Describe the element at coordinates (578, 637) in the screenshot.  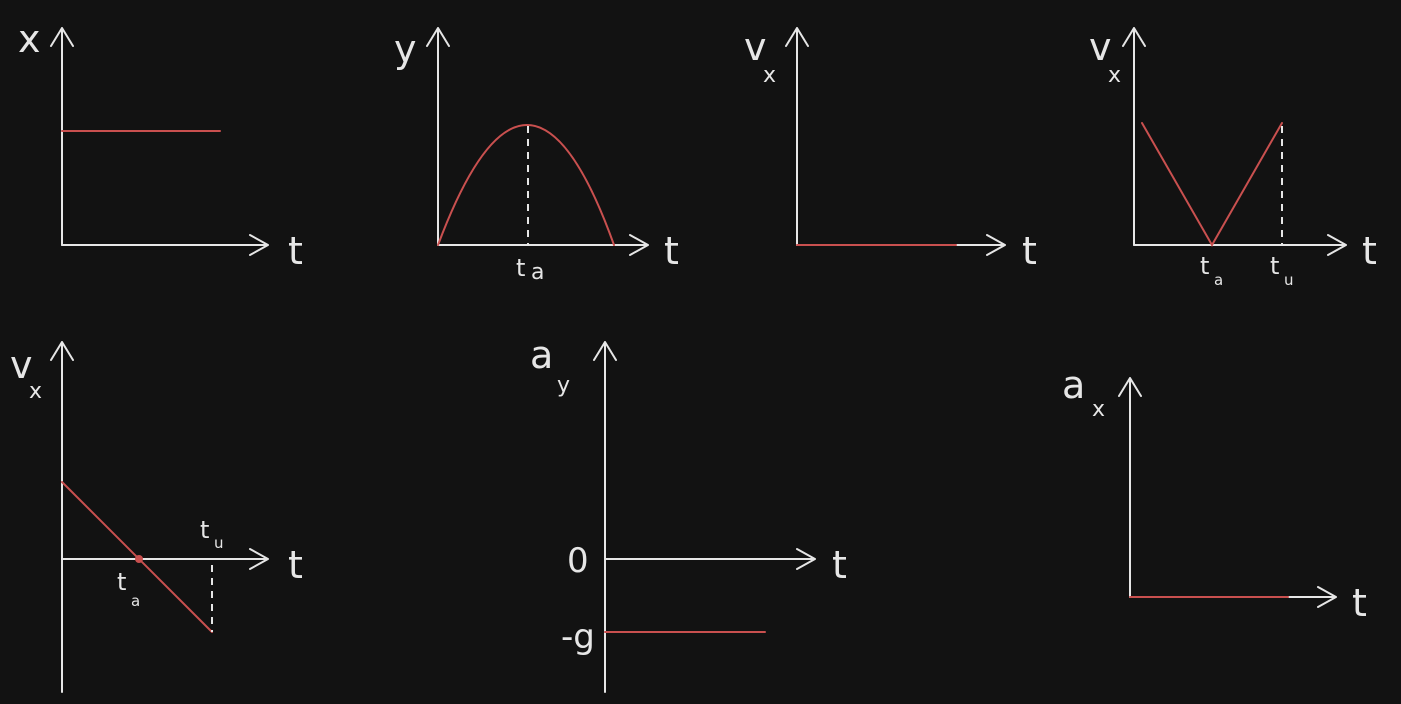
I see `neg-g-tick-label: -g` at that location.